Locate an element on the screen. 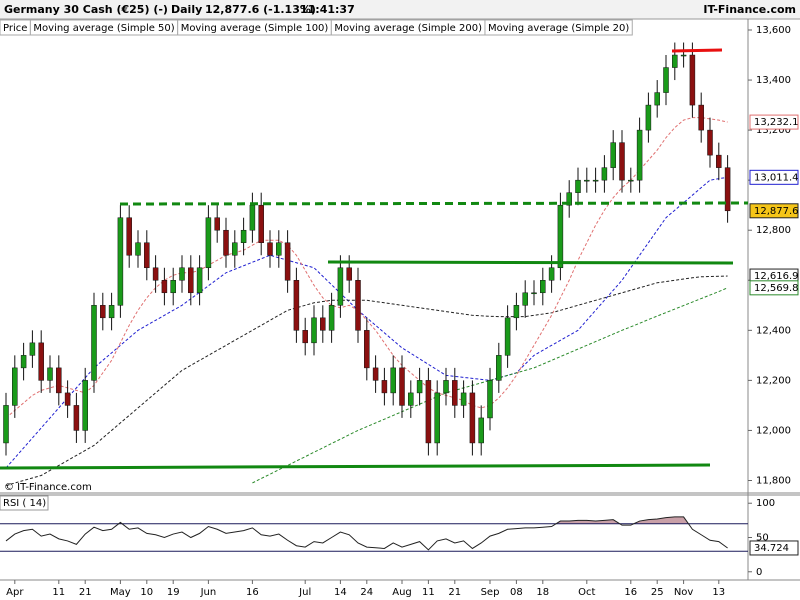 This screenshot has height=600, width=800. x-tick-label: Apr is located at coordinates (15, 592).